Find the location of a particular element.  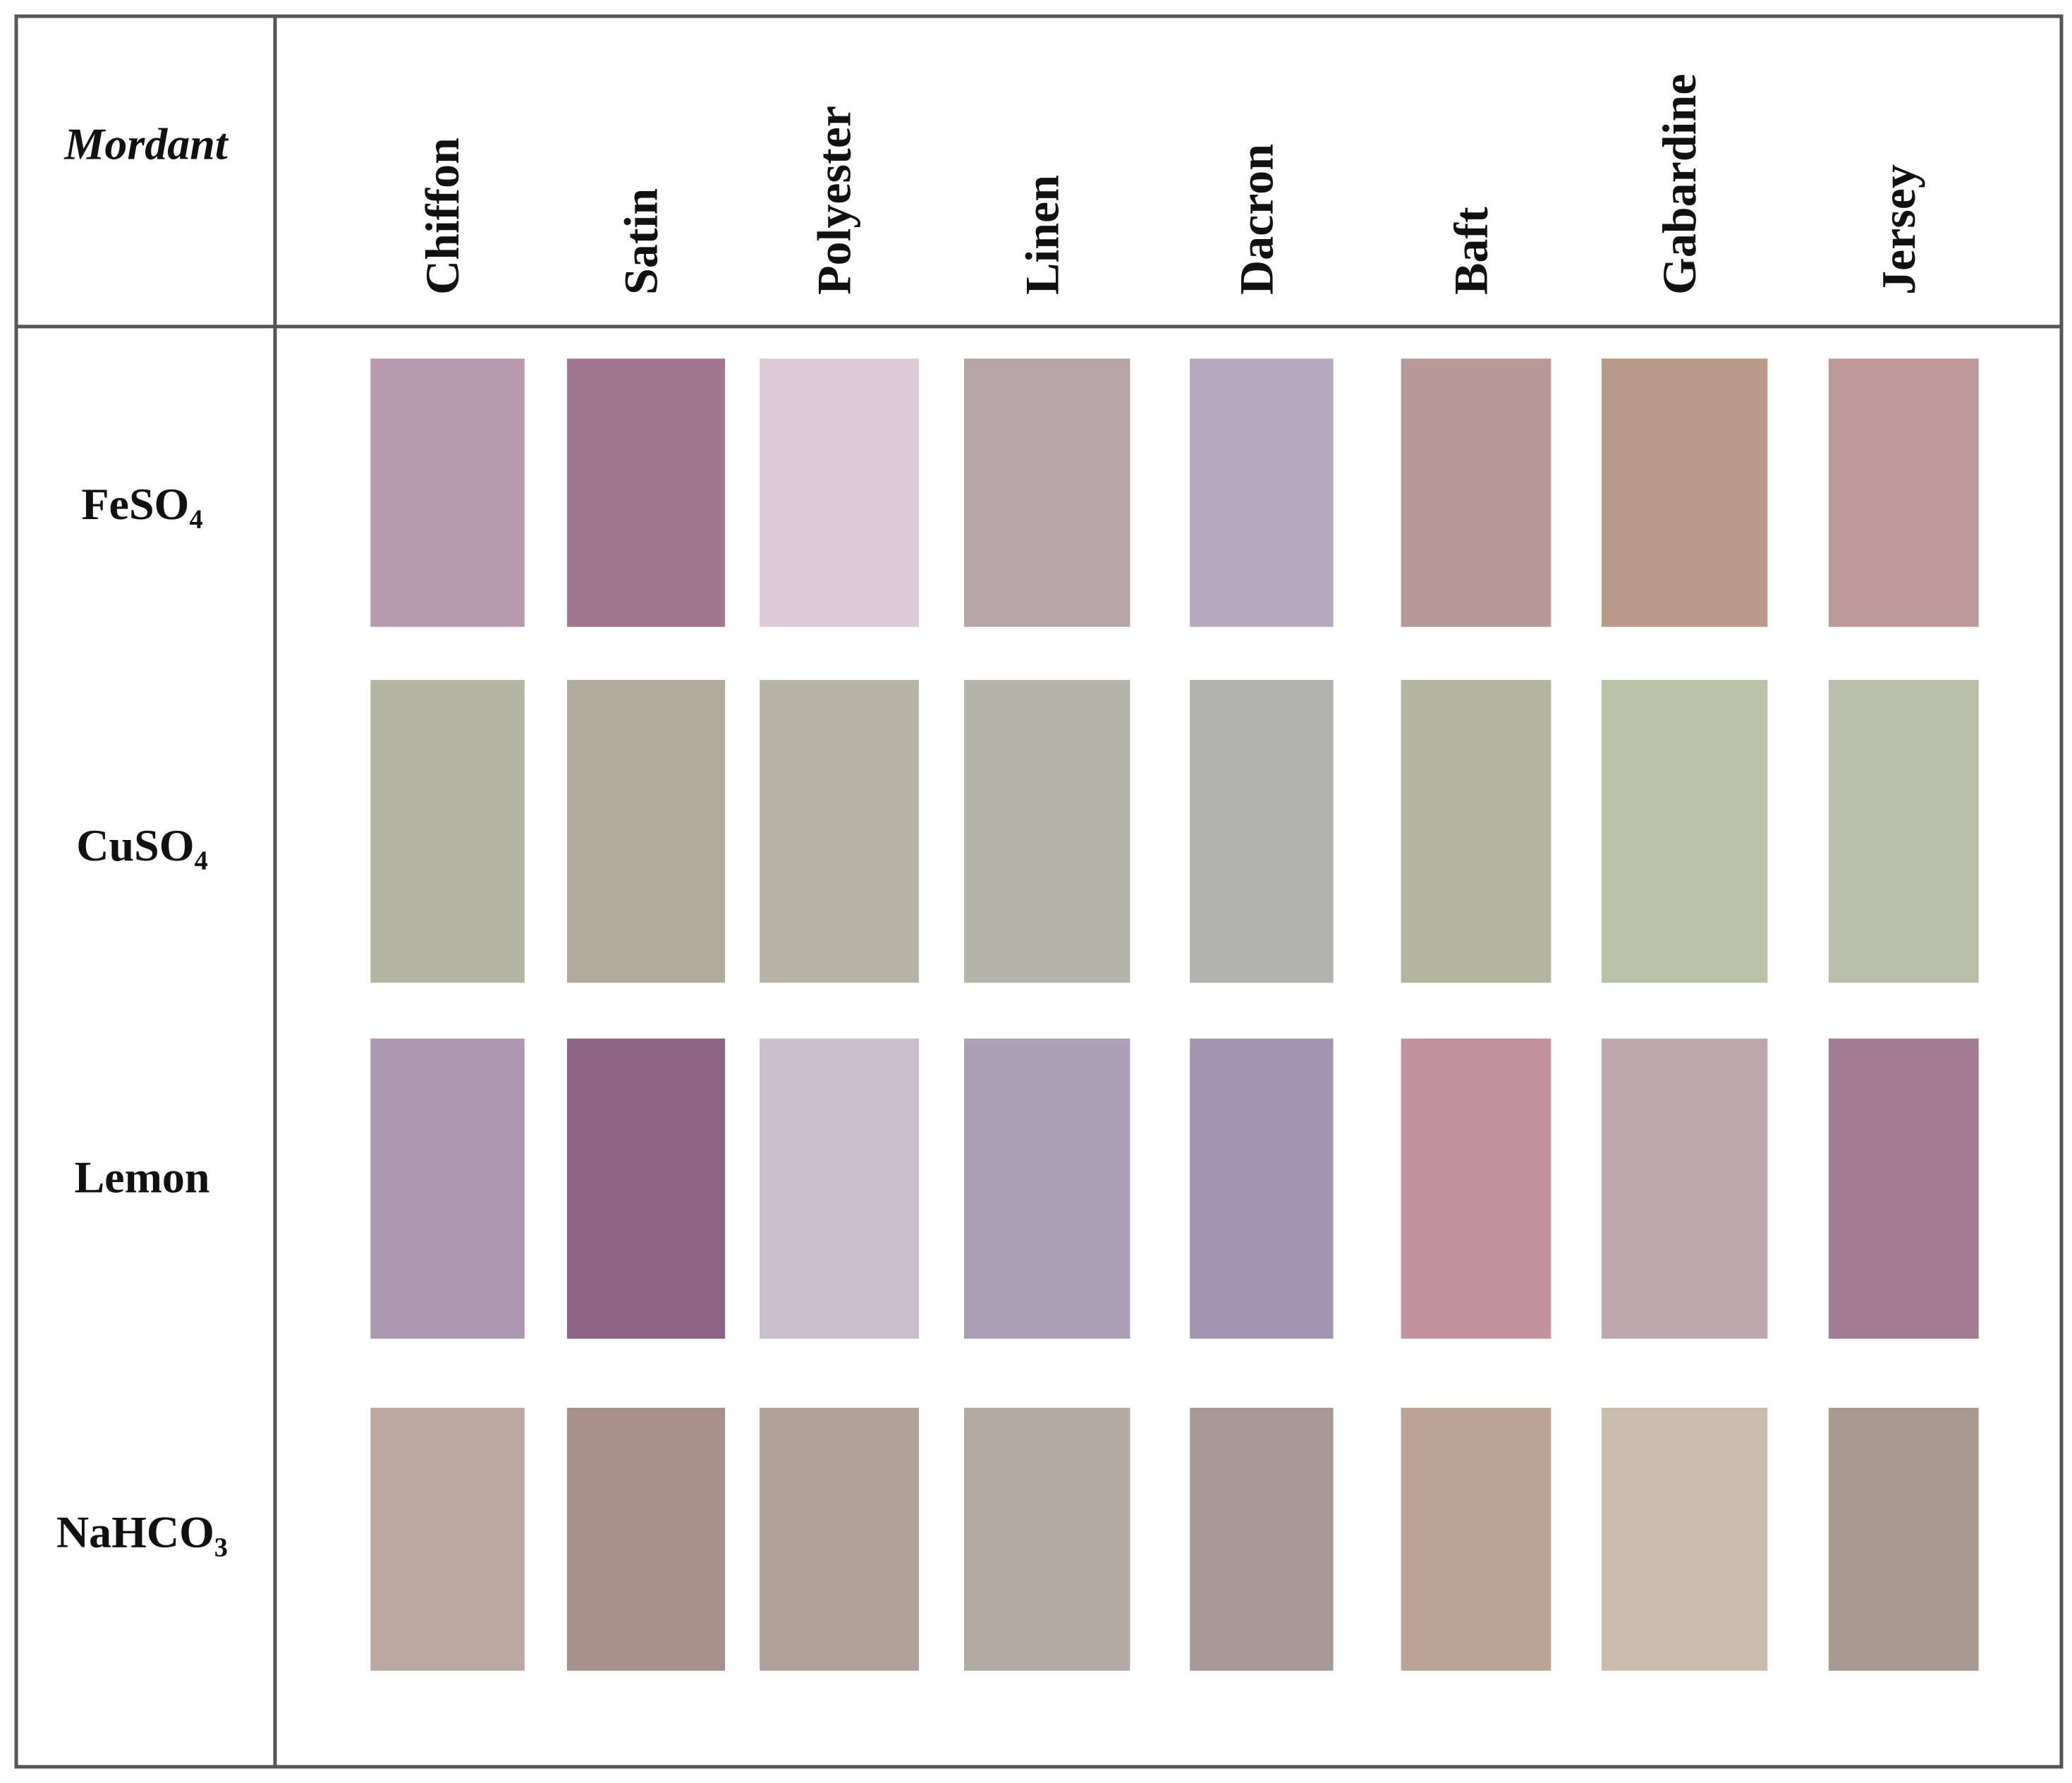

column-header: Satin is located at coordinates (641, 242).